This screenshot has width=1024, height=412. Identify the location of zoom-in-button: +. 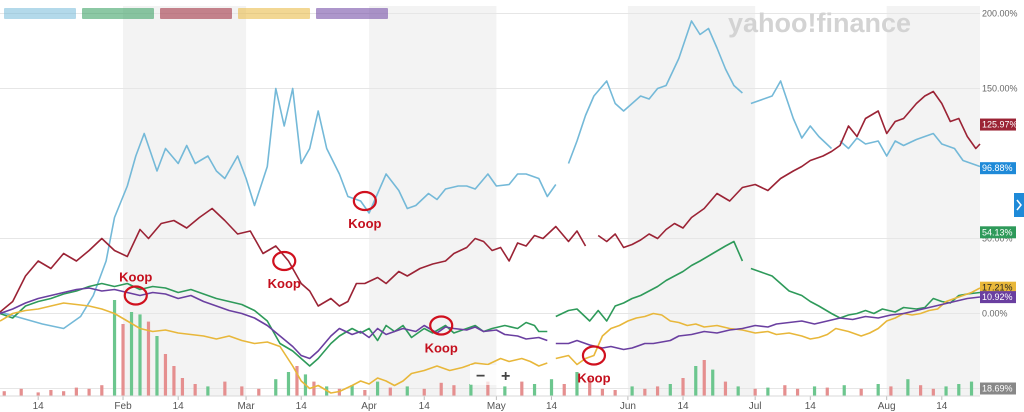
(505, 376).